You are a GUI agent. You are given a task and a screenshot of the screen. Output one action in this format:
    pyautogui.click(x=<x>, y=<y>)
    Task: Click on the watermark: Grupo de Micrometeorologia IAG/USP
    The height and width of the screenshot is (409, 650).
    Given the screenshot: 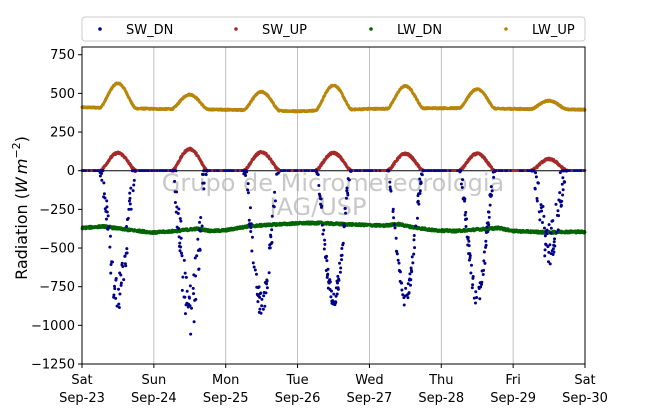 What is the action you would take?
    pyautogui.click(x=333, y=195)
    